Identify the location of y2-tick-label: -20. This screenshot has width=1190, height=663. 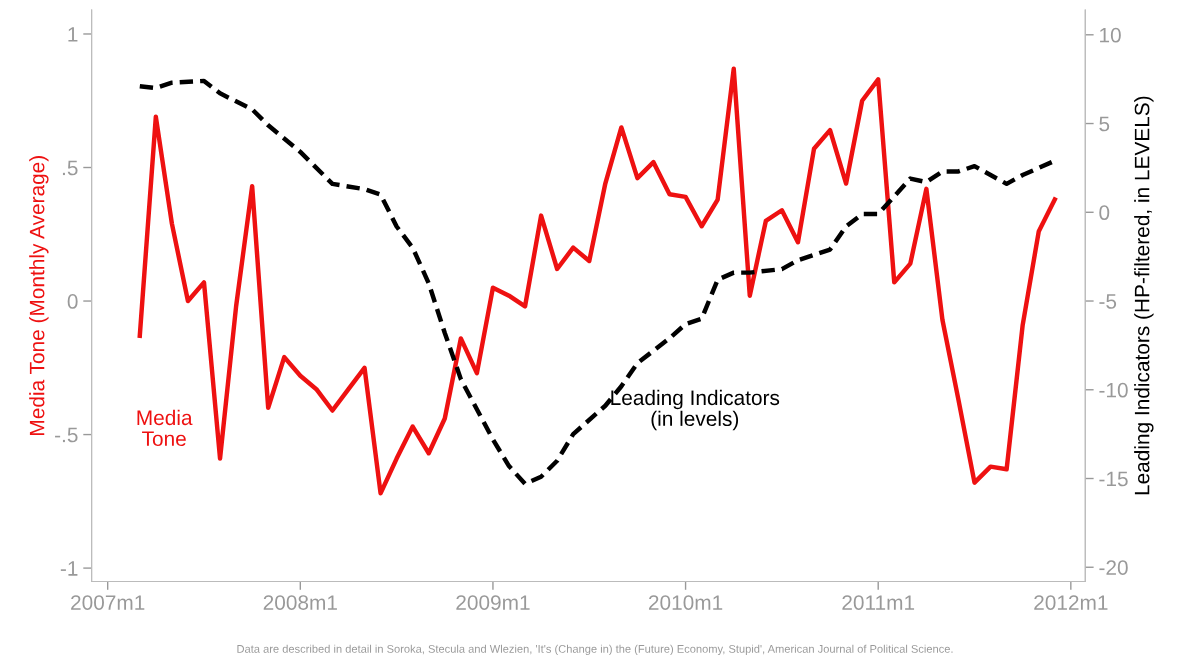
(1113, 568).